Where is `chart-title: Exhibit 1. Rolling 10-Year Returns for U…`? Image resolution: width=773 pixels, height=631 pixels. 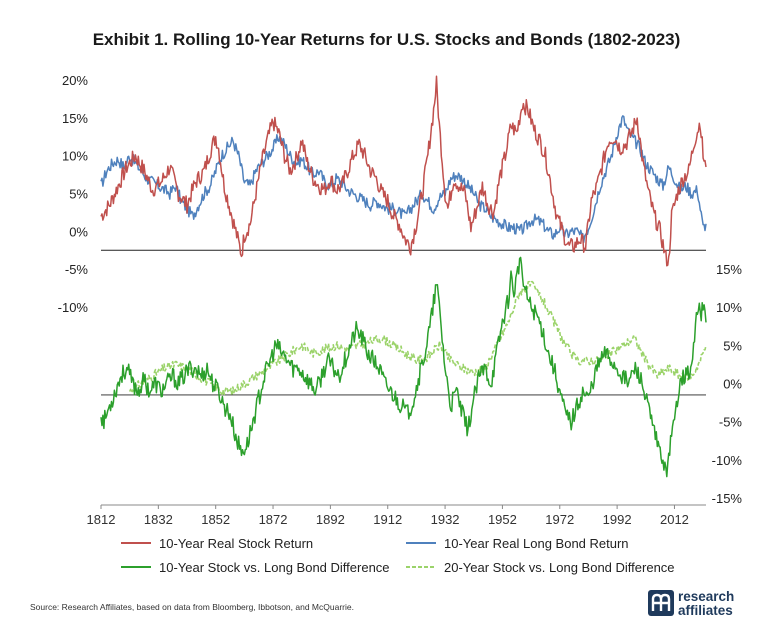 chart-title: Exhibit 1. Rolling 10-Year Returns for U… is located at coordinates (386, 39).